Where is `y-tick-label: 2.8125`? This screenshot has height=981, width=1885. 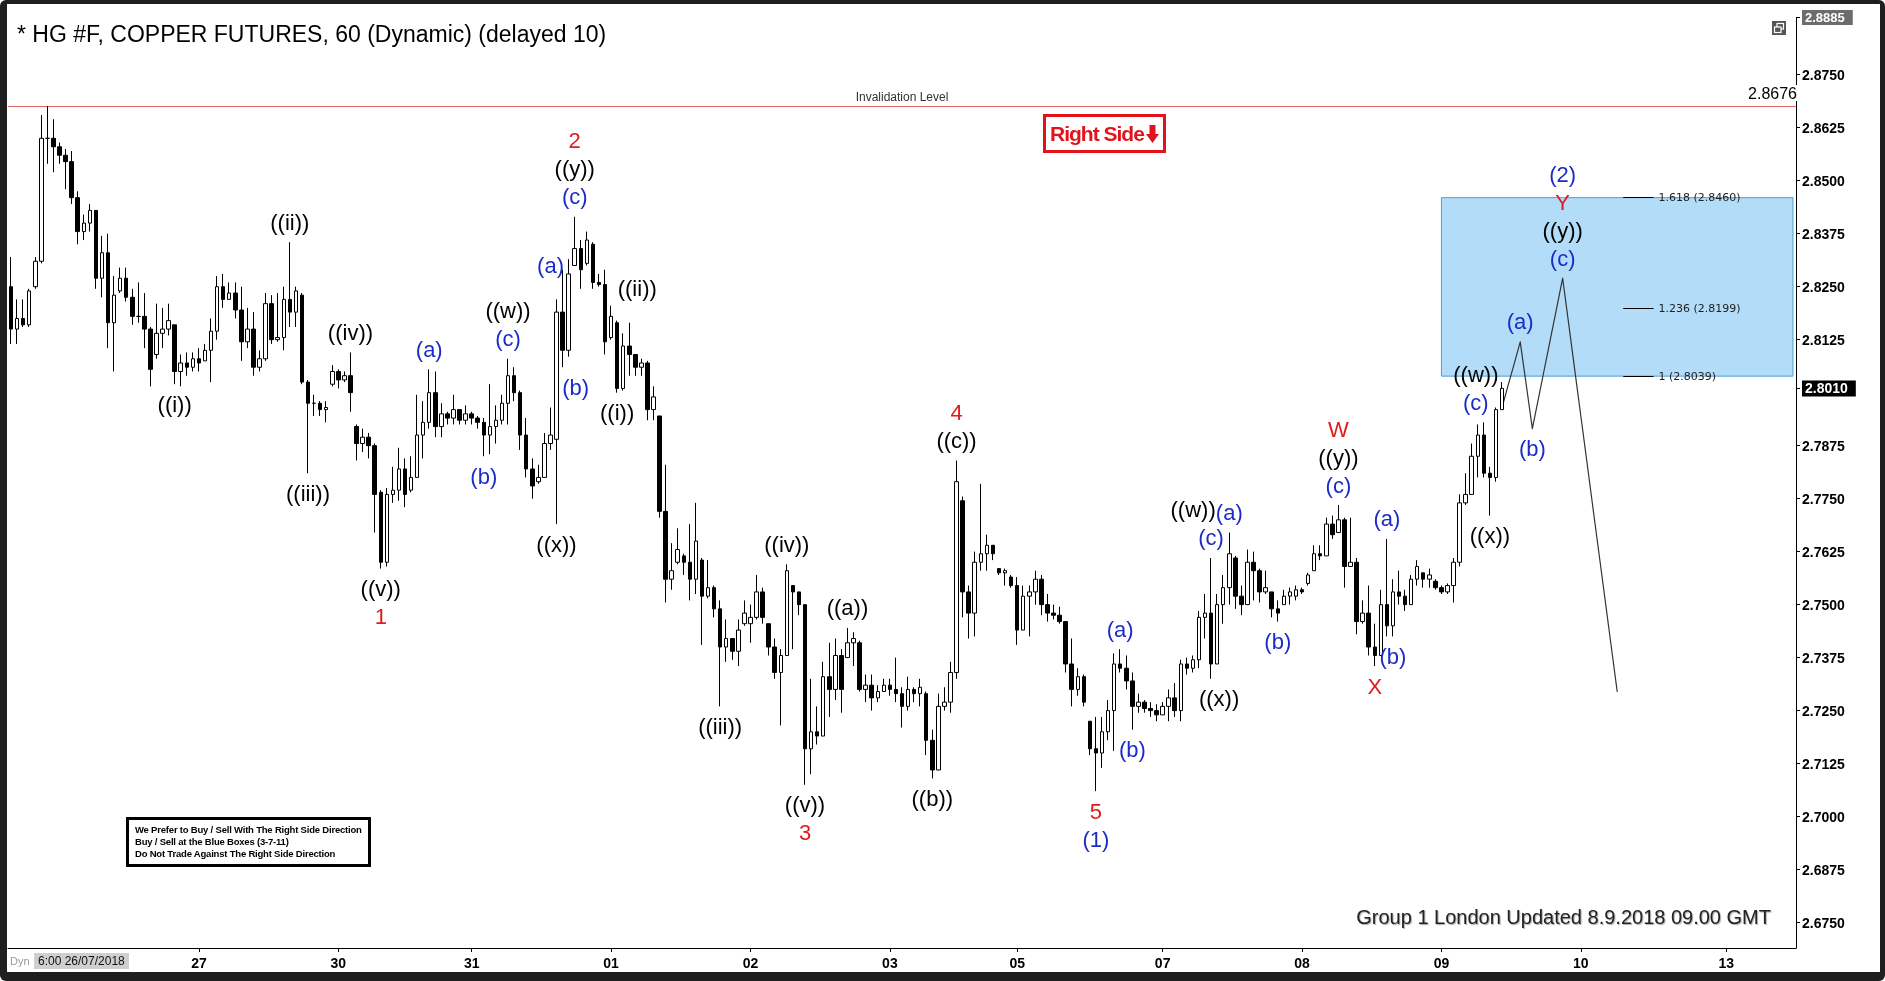
y-tick-label: 2.8125 is located at coordinates (1824, 339).